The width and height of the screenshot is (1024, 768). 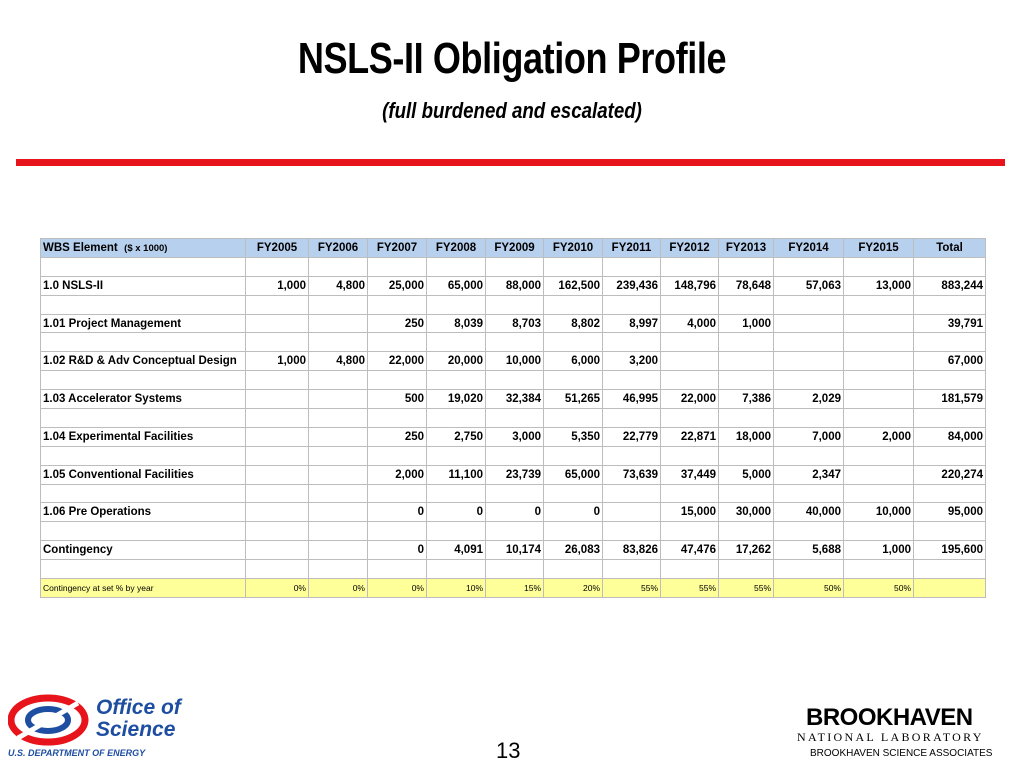 I want to click on header-cell: Total, so click(x=949, y=248).